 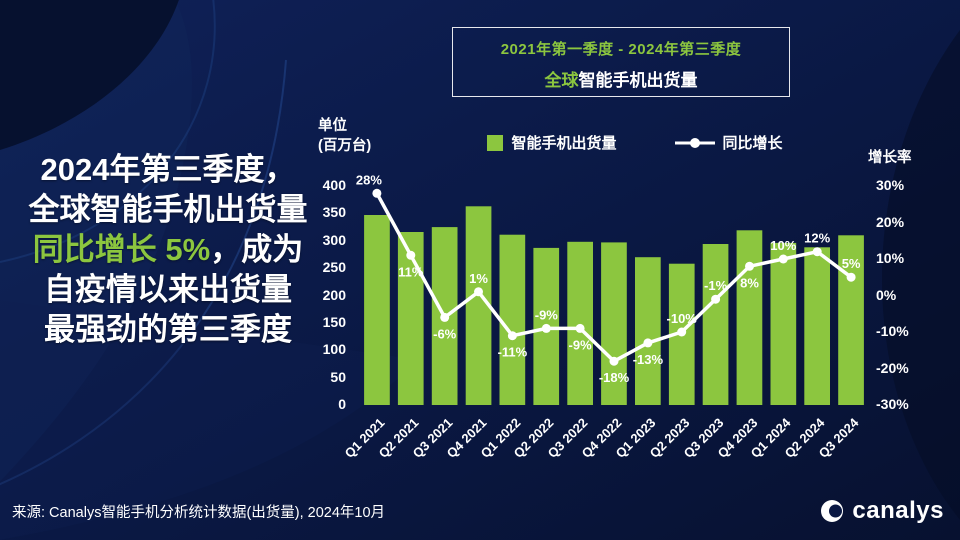 What do you see at coordinates (886, 294) in the screenshot?
I see `y-axis-tick-right: 0%` at bounding box center [886, 294].